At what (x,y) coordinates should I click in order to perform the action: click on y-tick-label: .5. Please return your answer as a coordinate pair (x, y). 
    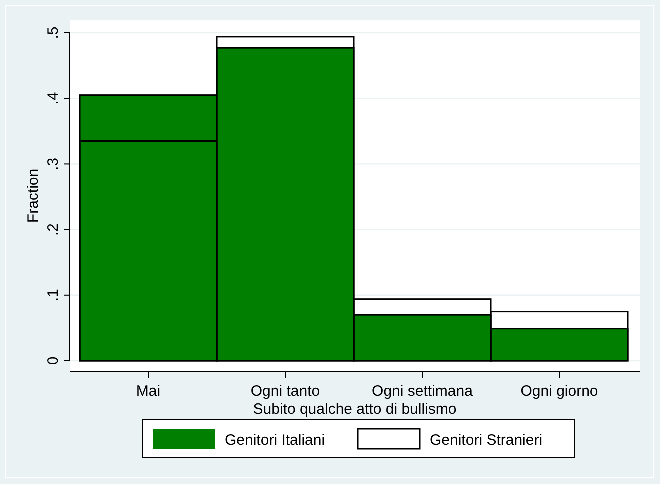
    Looking at the image, I should click on (53, 33).